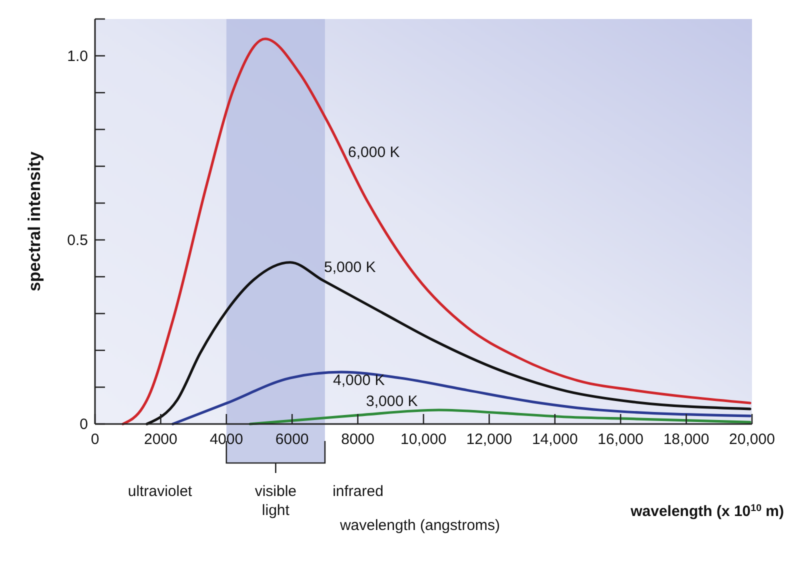 The image size is (800, 563). What do you see at coordinates (357, 439) in the screenshot?
I see `x-tick-label: 8000` at bounding box center [357, 439].